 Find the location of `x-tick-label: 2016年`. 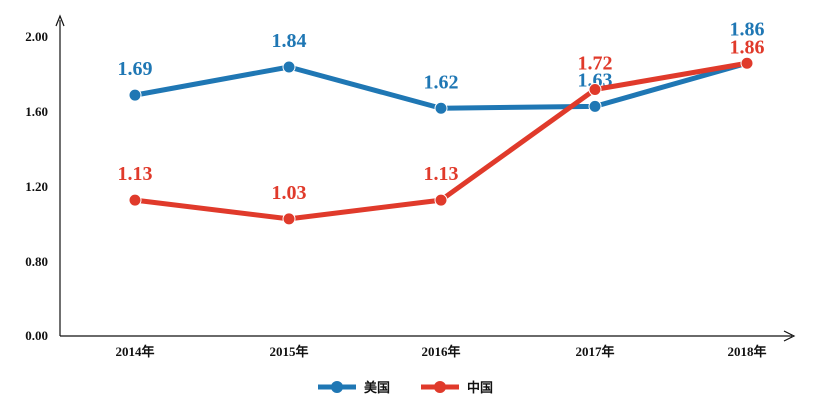

x-tick-label: 2016年 is located at coordinates (440, 351).